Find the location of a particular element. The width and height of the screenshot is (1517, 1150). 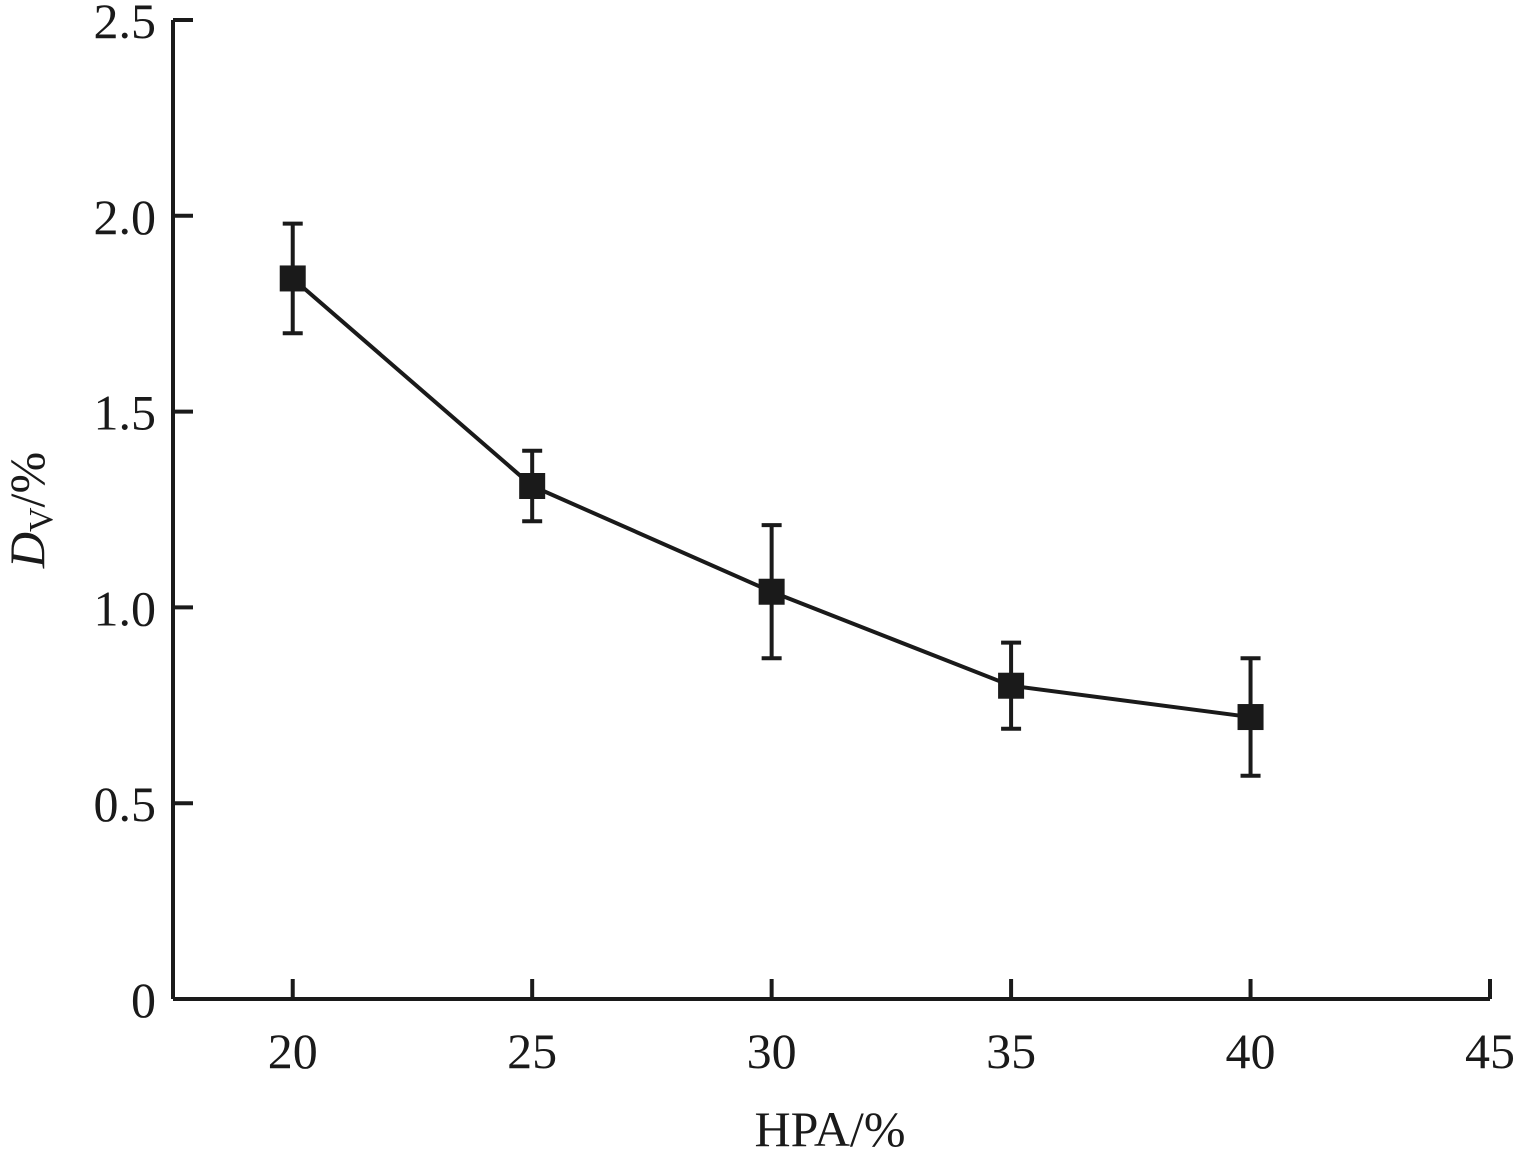

x-tick-label: 25 is located at coordinates (532, 1051).